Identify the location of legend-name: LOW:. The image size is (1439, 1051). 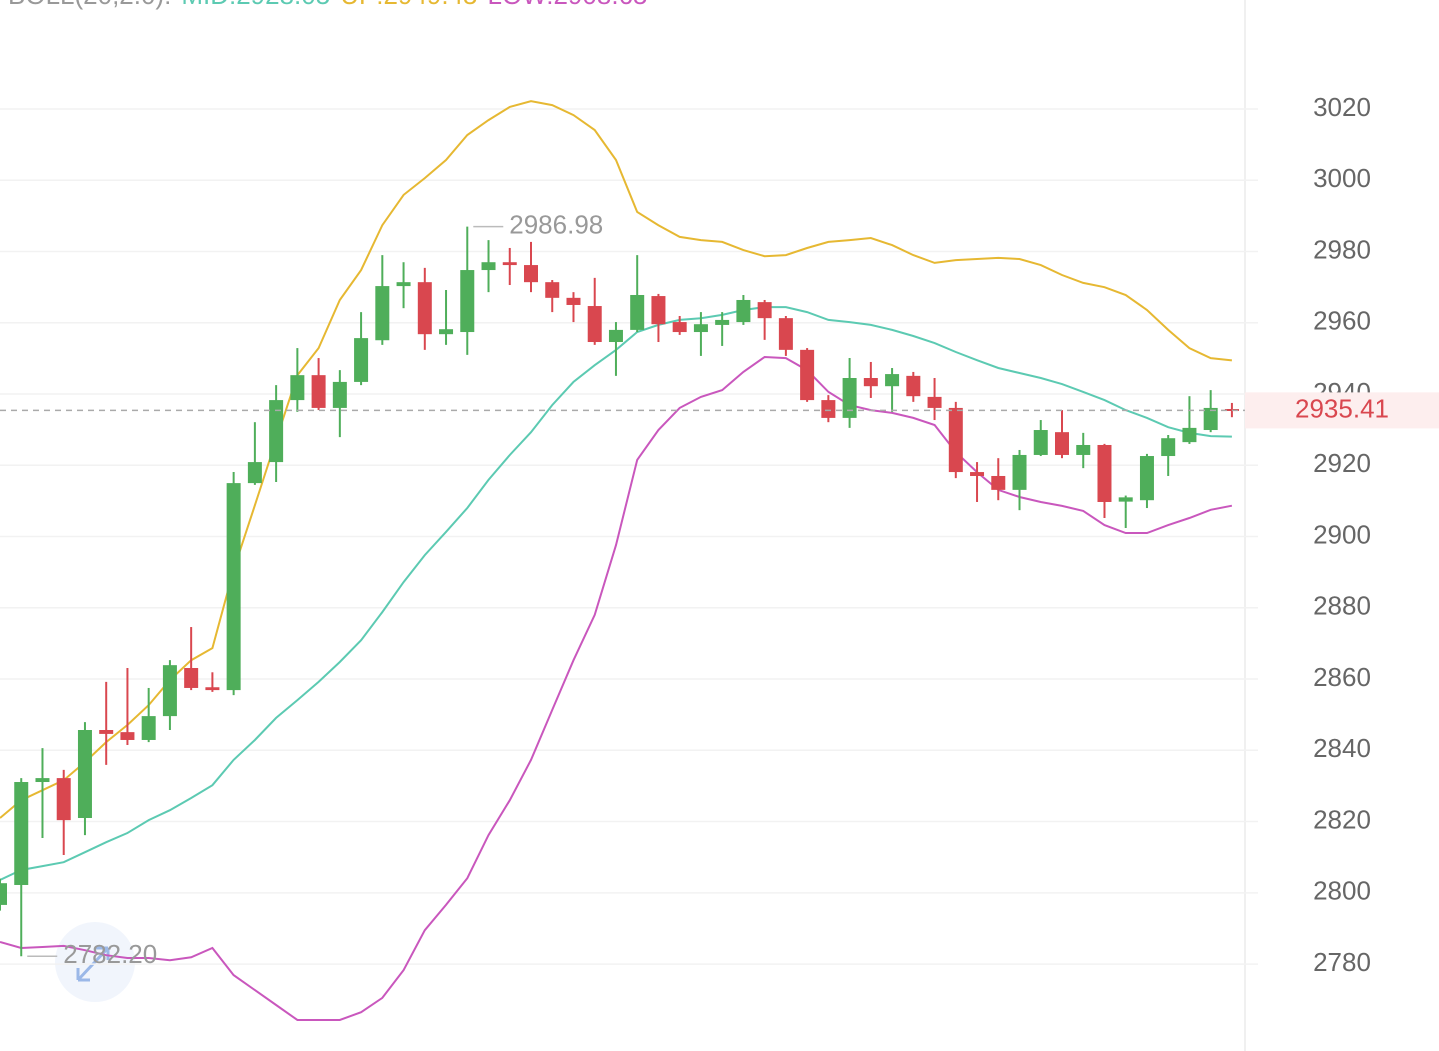
(521, 5).